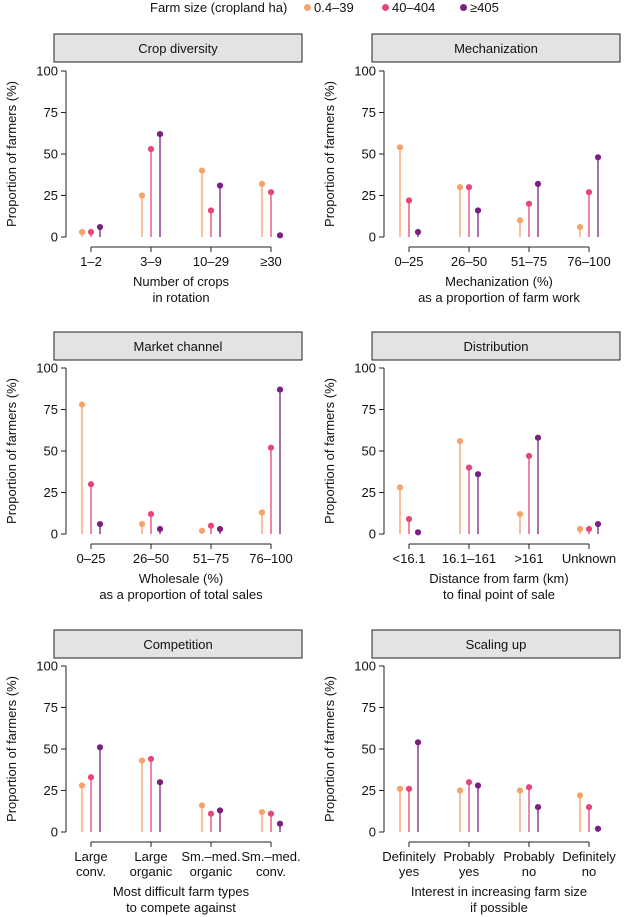 Image resolution: width=624 pixels, height=917 pixels. What do you see at coordinates (469, 261) in the screenshot?
I see `x-tick-label: 26–50` at bounding box center [469, 261].